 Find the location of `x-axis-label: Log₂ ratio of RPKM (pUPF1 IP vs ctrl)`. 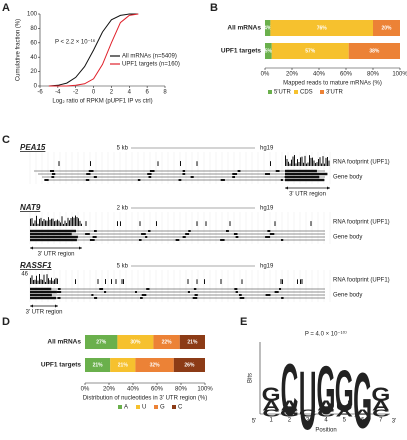

x-axis-label: Log₂ ratio of RPKM (pUPF1 IP vs ctrl) is located at coordinates (102, 102).